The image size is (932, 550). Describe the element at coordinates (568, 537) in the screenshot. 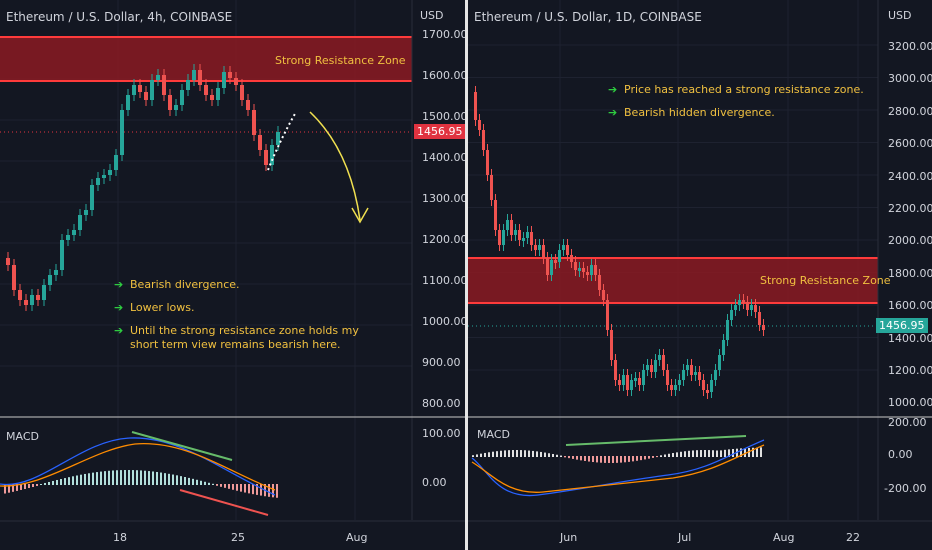

I see `time-tick-label: Jun` at that location.